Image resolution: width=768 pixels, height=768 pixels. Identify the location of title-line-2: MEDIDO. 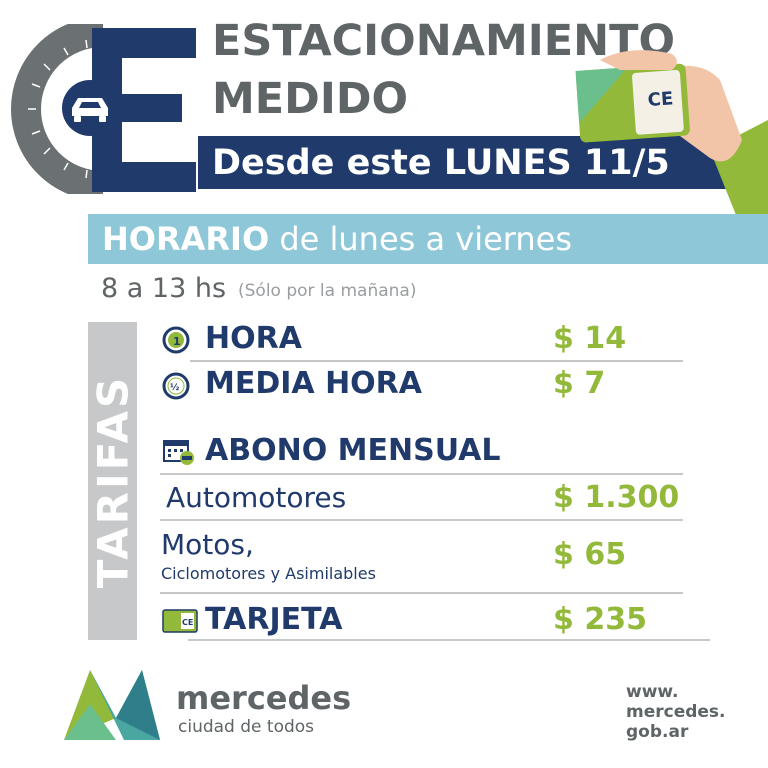
(310, 99).